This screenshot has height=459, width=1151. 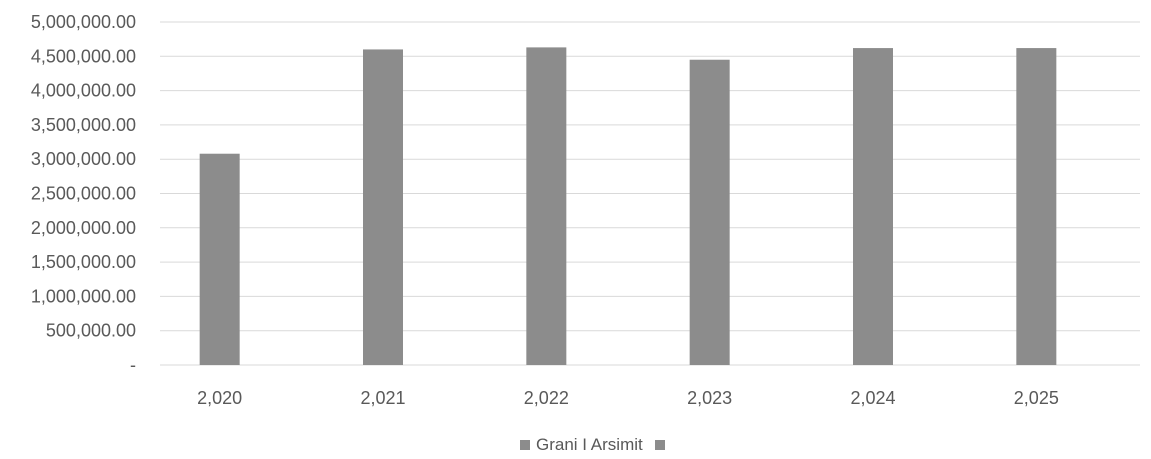 What do you see at coordinates (628, 398) in the screenshot?
I see `x-axis-tick-labels: 2,020 2,021 2,022 2,023 2,024 2,025` at bounding box center [628, 398].